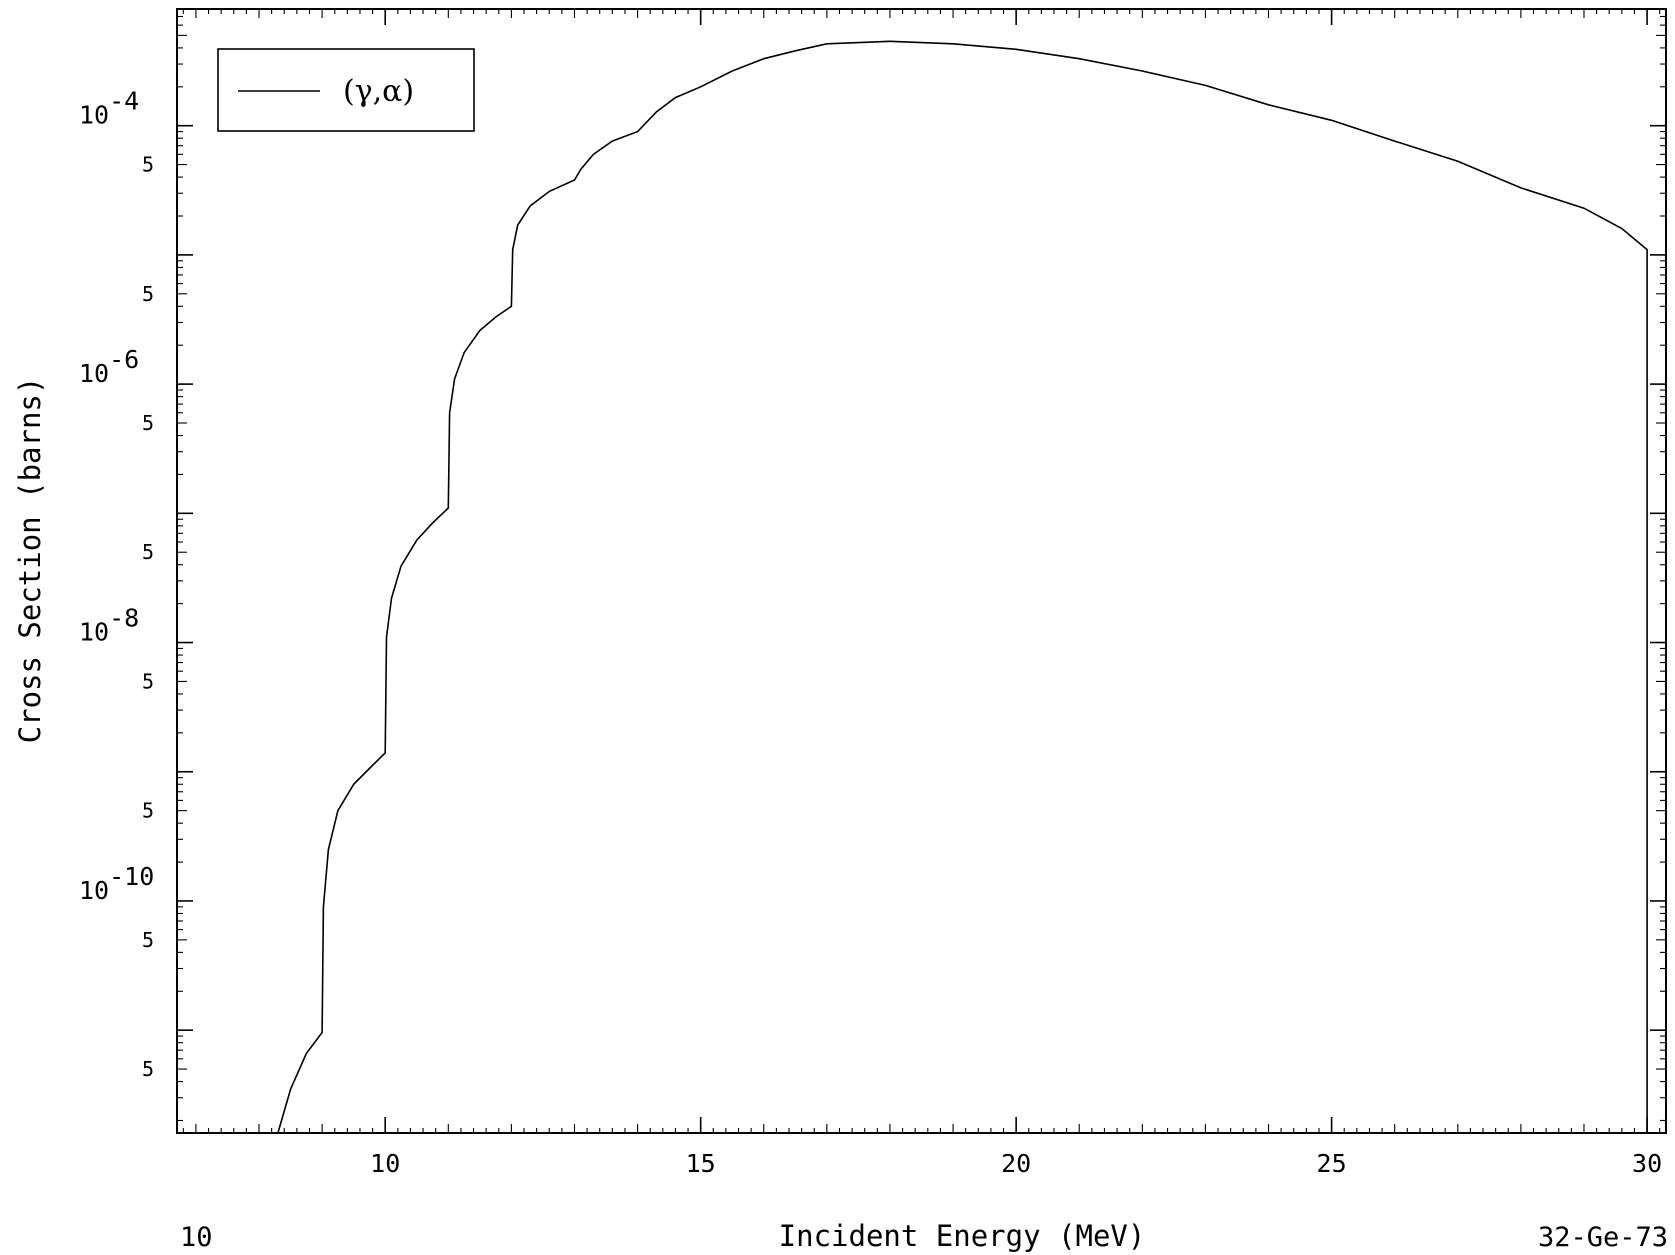  What do you see at coordinates (116, 883) in the screenshot?
I see `y-tick-label: 10⁻¹⁰` at bounding box center [116, 883].